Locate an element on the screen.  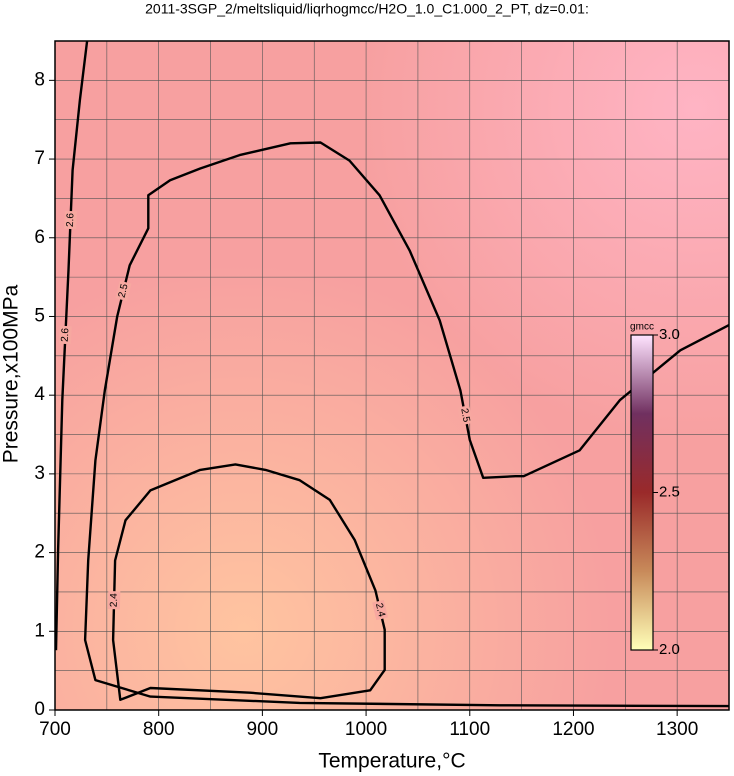
colorbar-label: gmcc is located at coordinates (642, 327).